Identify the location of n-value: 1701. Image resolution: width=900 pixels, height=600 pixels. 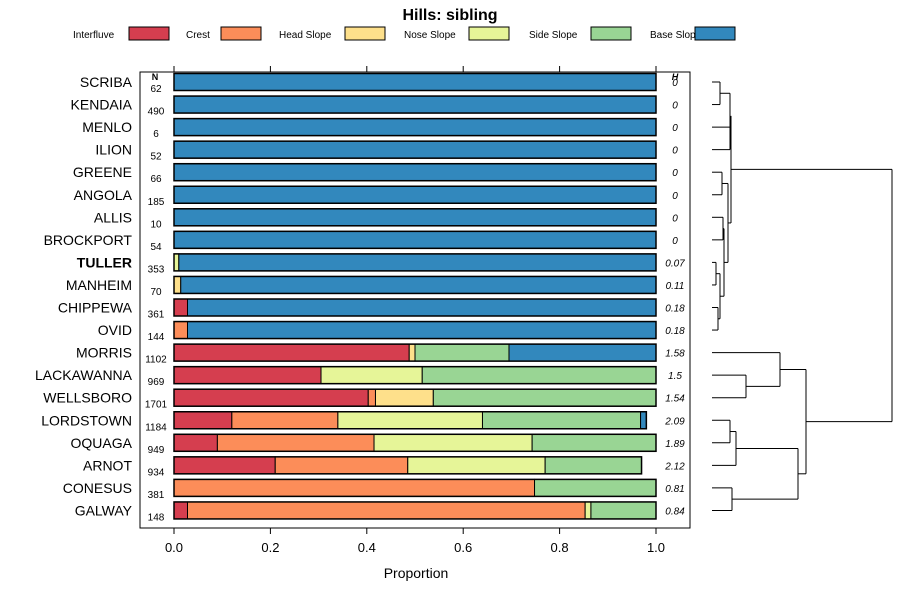
(156, 405).